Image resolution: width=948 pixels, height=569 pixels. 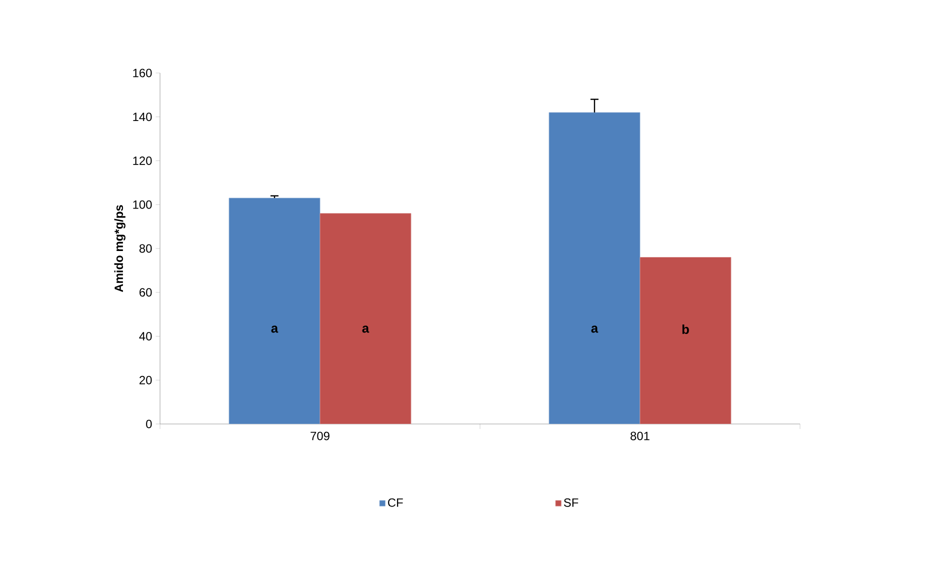 What do you see at coordinates (146, 380) in the screenshot?
I see `y-tick-label: 20` at bounding box center [146, 380].